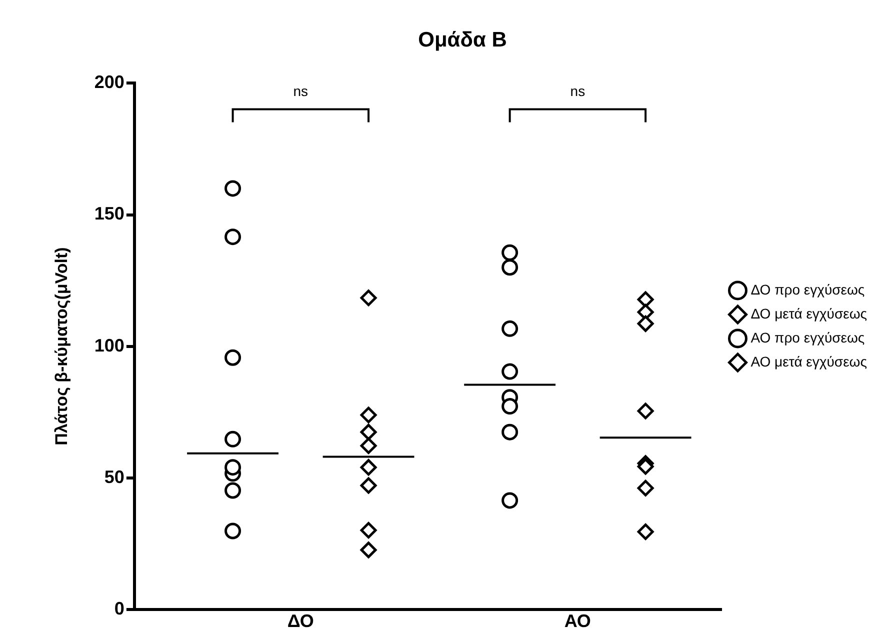 The width and height of the screenshot is (891, 643). Describe the element at coordinates (807, 337) in the screenshot. I see `legend-label: ΑΟ προ εγχύσεως` at that location.